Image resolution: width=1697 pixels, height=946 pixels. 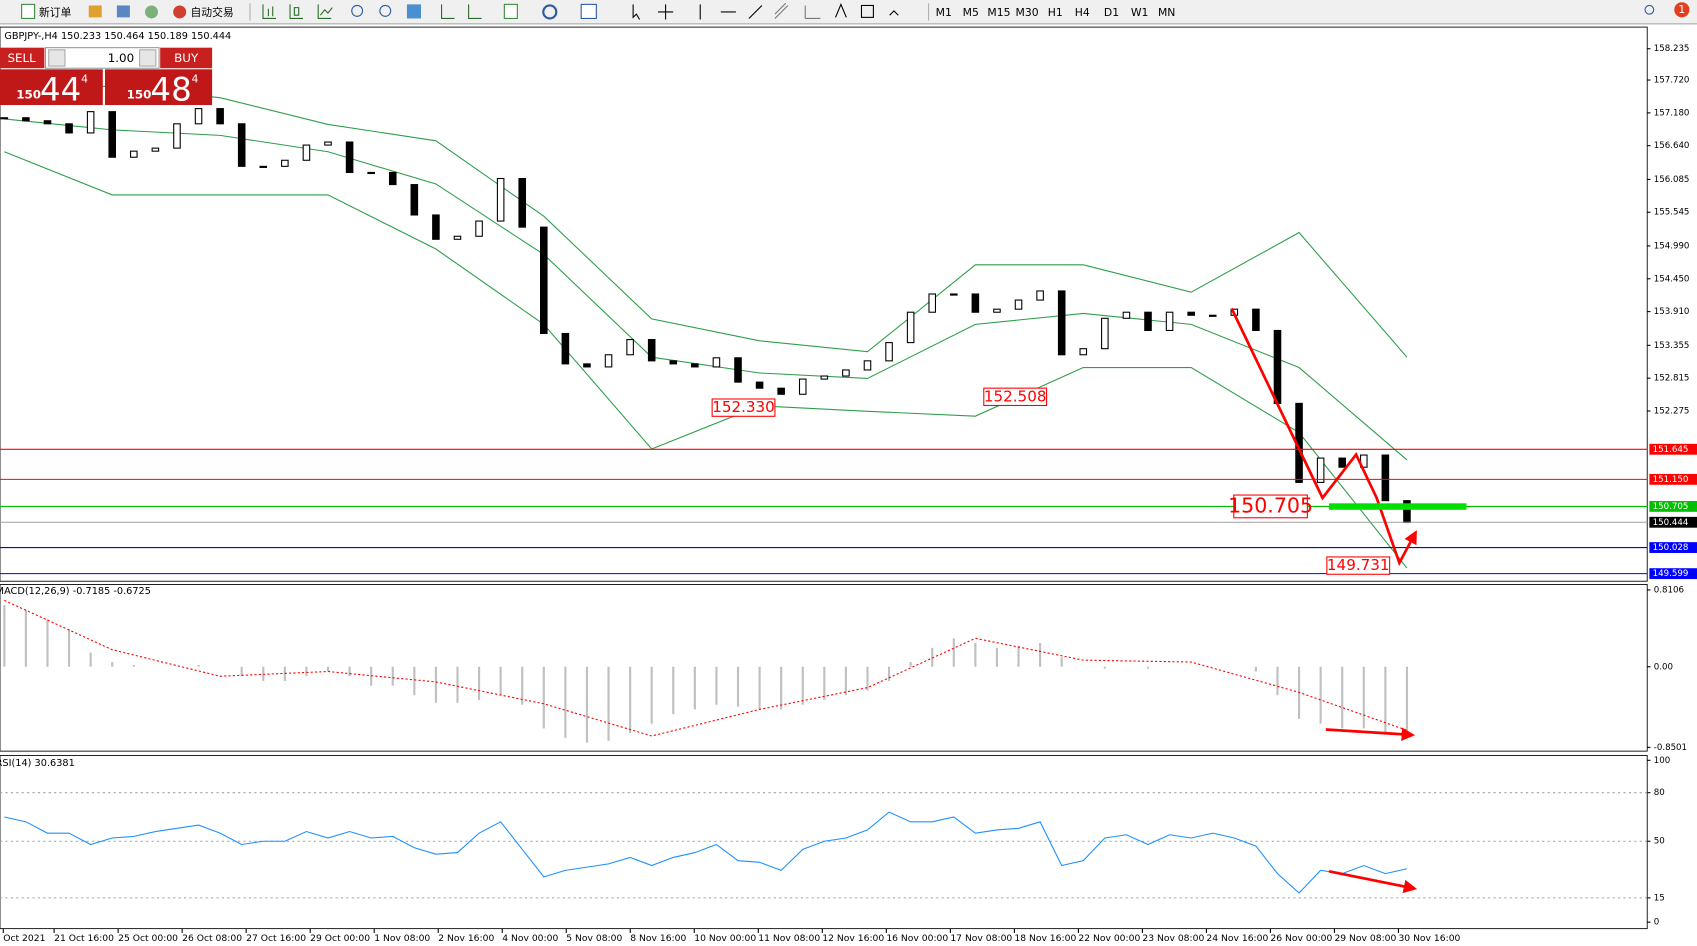 I want to click on sell-label: SELL, so click(x=21, y=58).